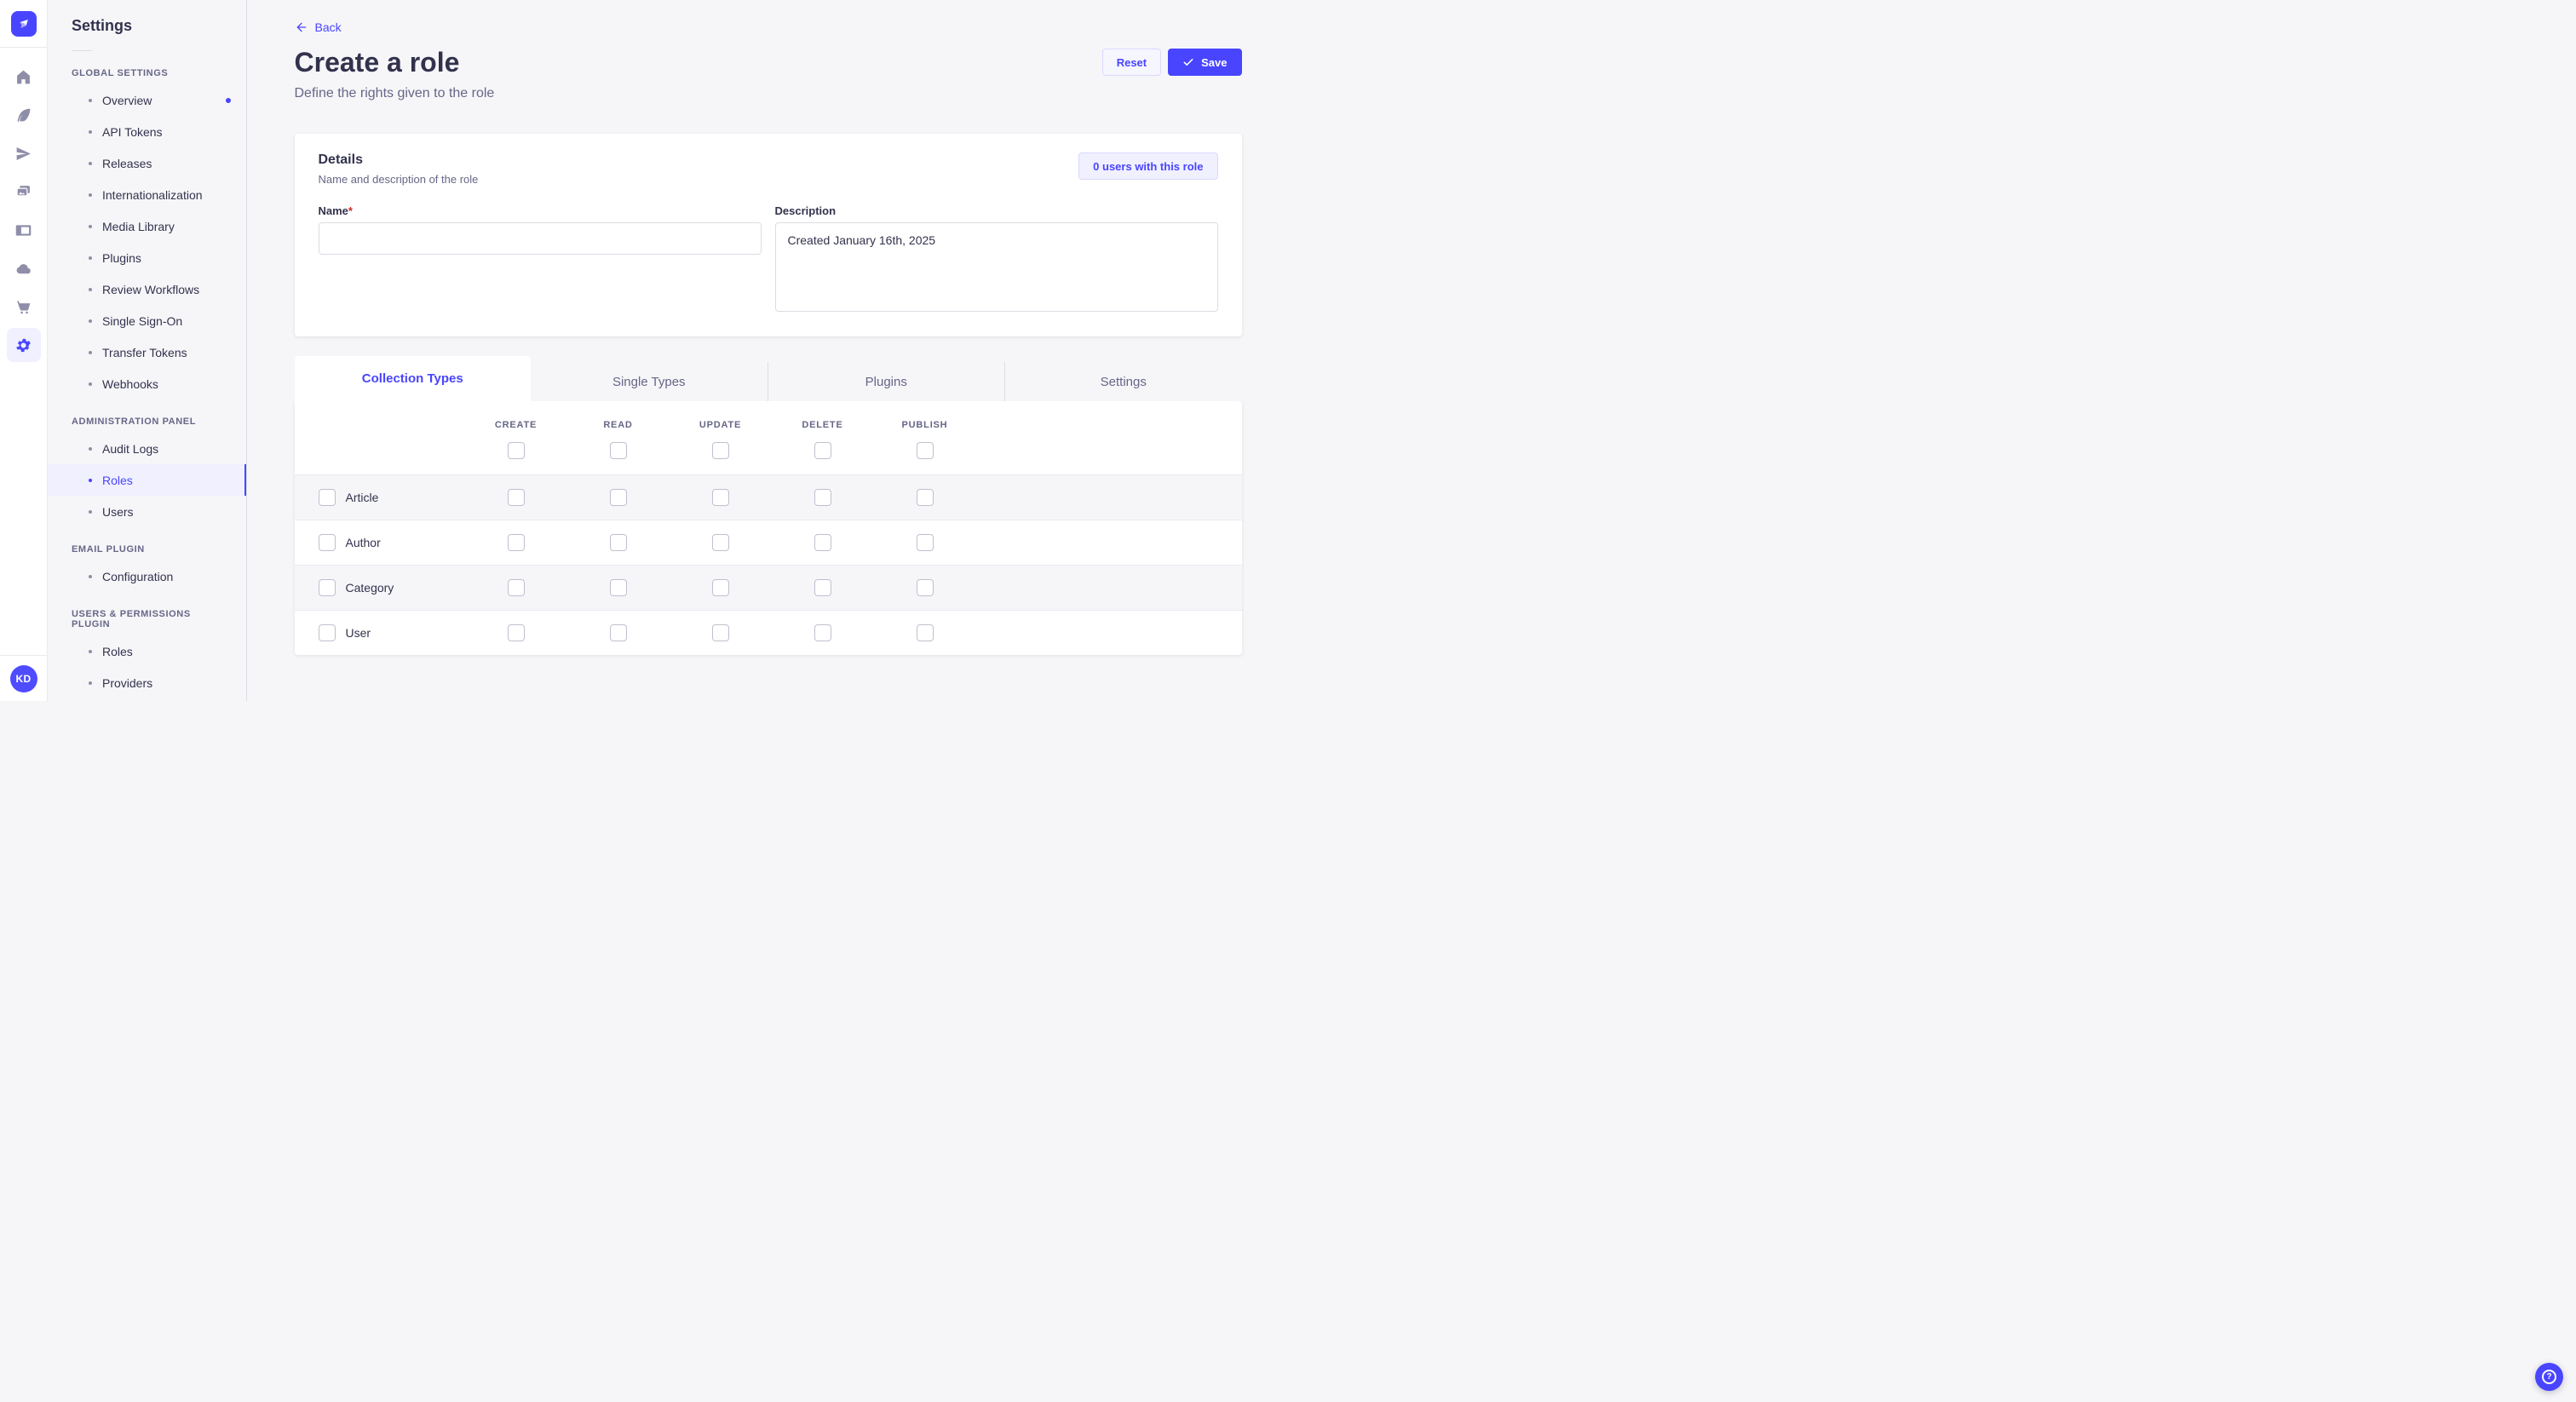 The image size is (2576, 1402). I want to click on content-manager-feather-icon, so click(24, 115).